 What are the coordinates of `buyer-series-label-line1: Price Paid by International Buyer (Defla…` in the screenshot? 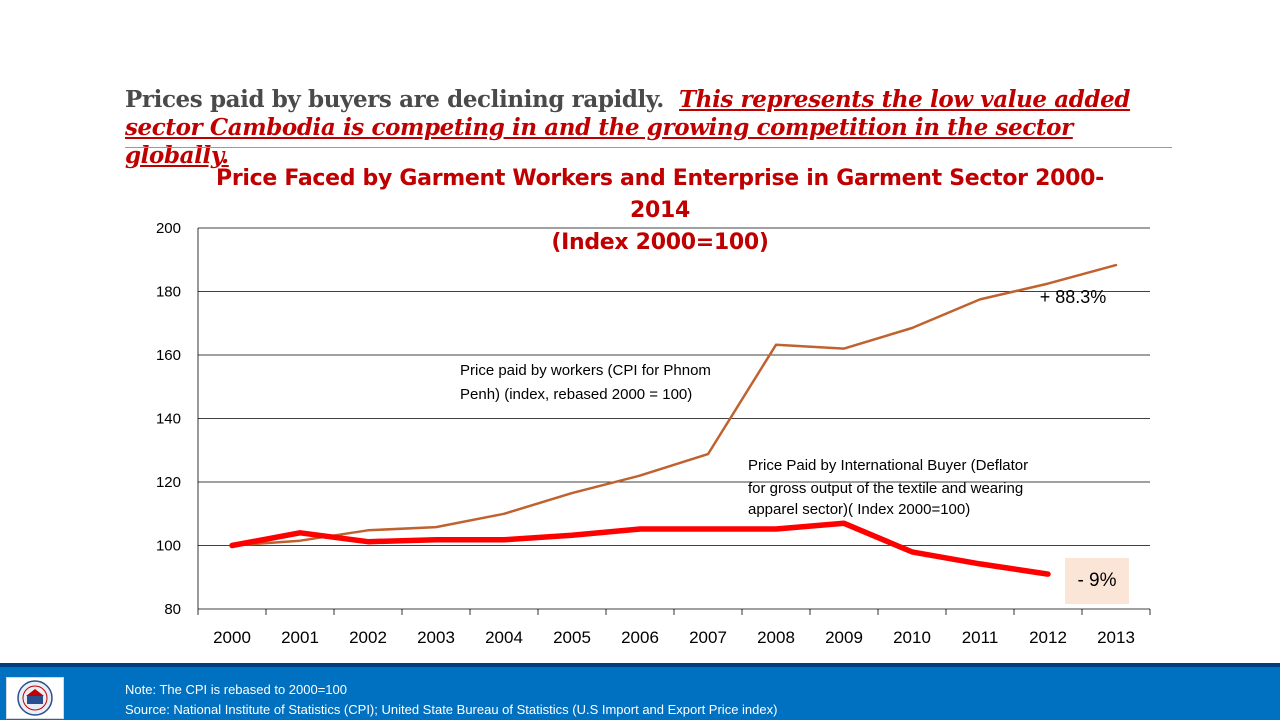 It's located at (888, 465).